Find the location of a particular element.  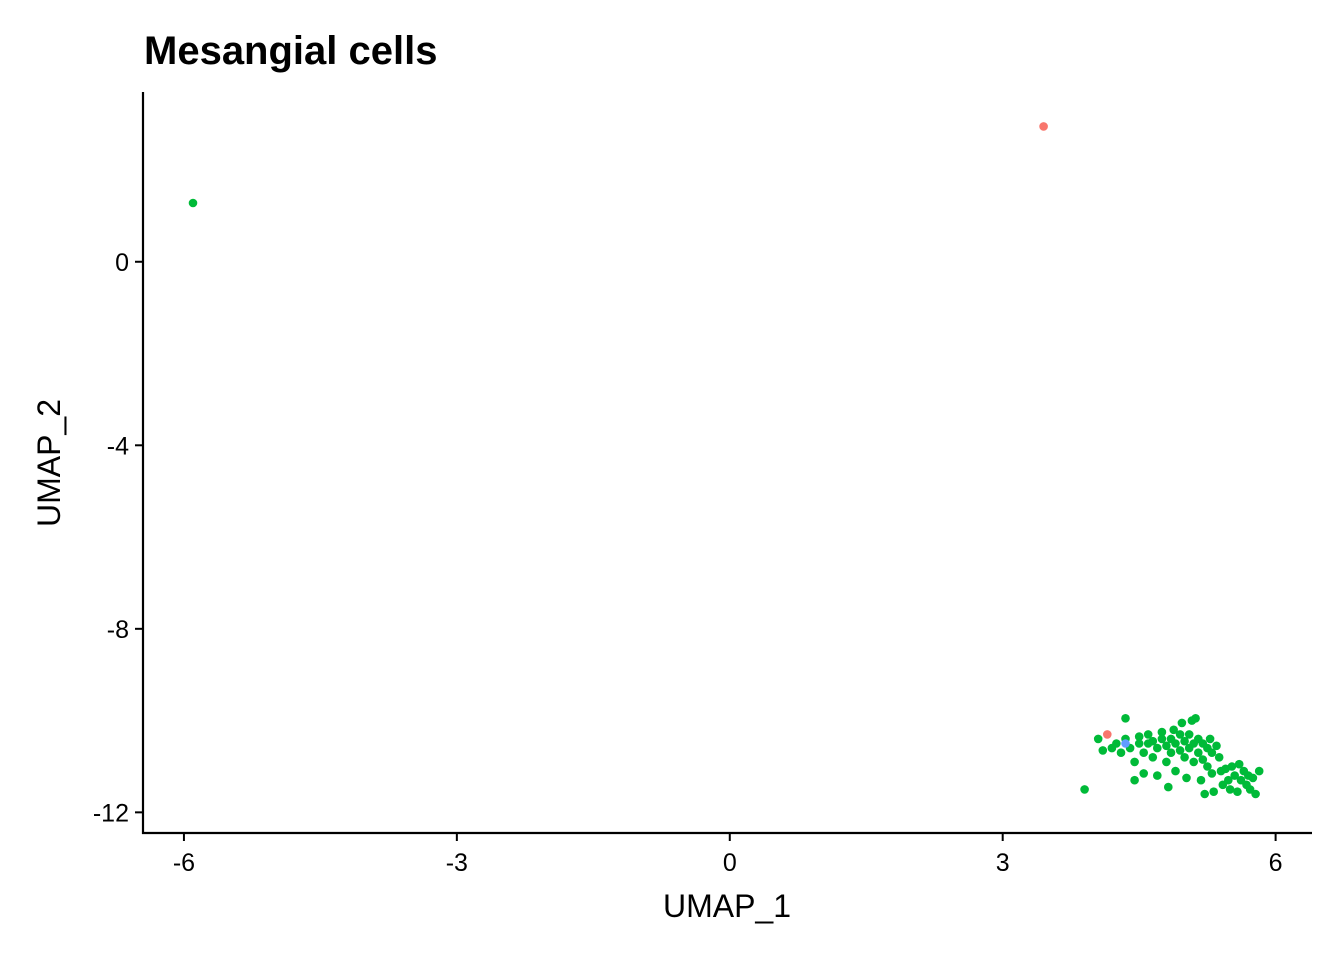

x-tick-label: 6 is located at coordinates (1276, 863).